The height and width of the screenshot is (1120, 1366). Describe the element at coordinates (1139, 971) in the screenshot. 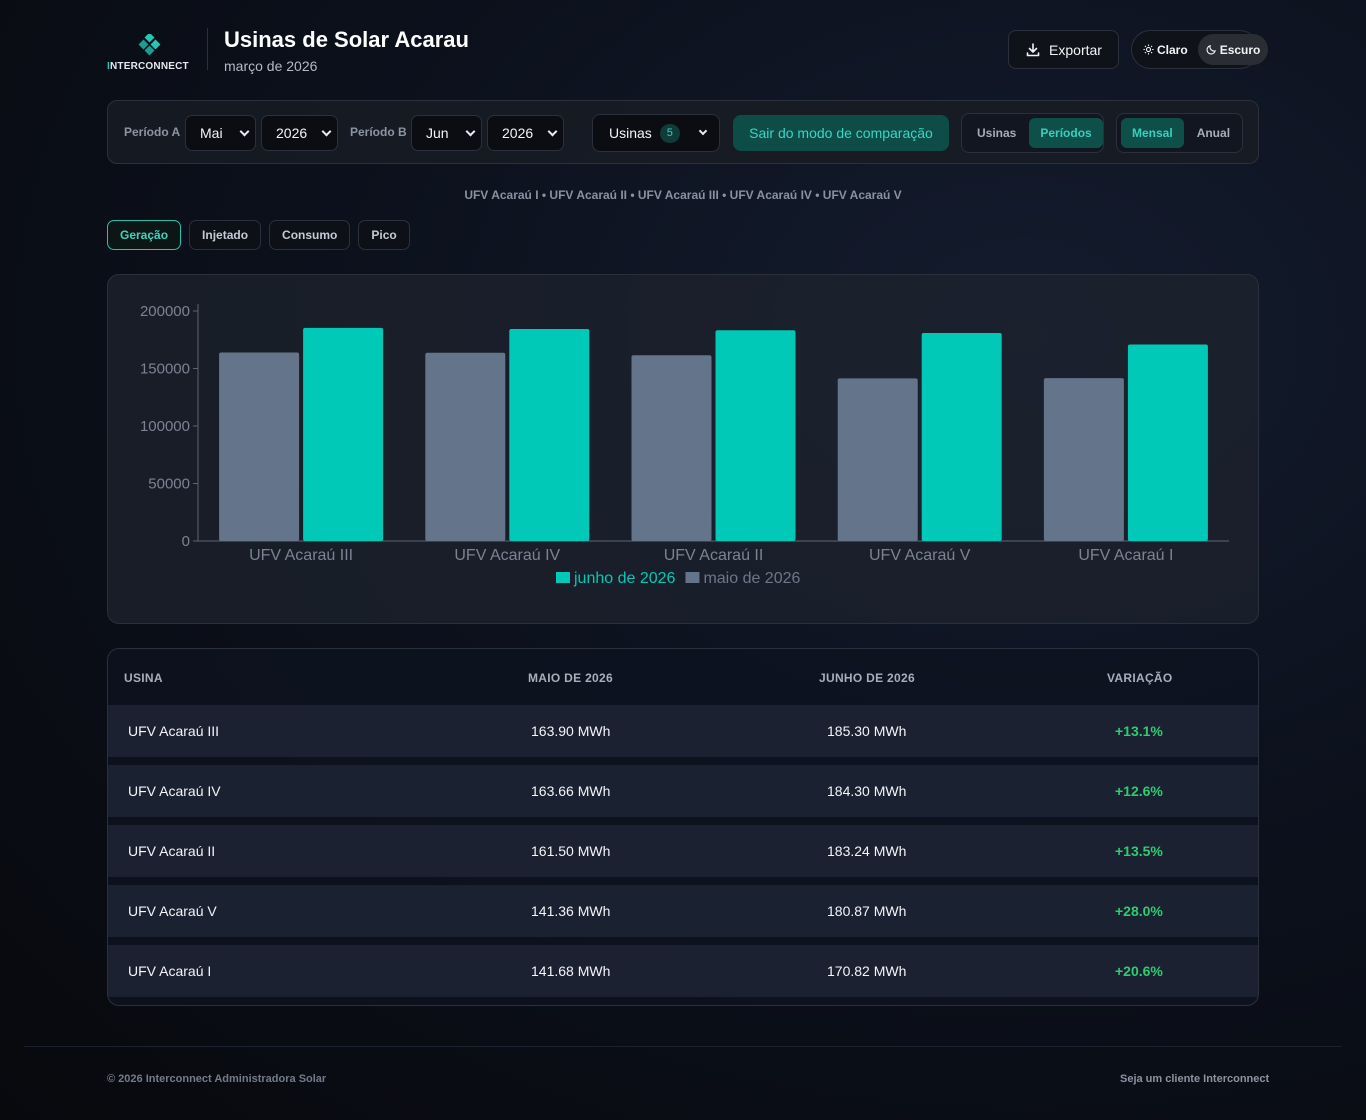

I see `cell-variacao: +20.6%` at that location.